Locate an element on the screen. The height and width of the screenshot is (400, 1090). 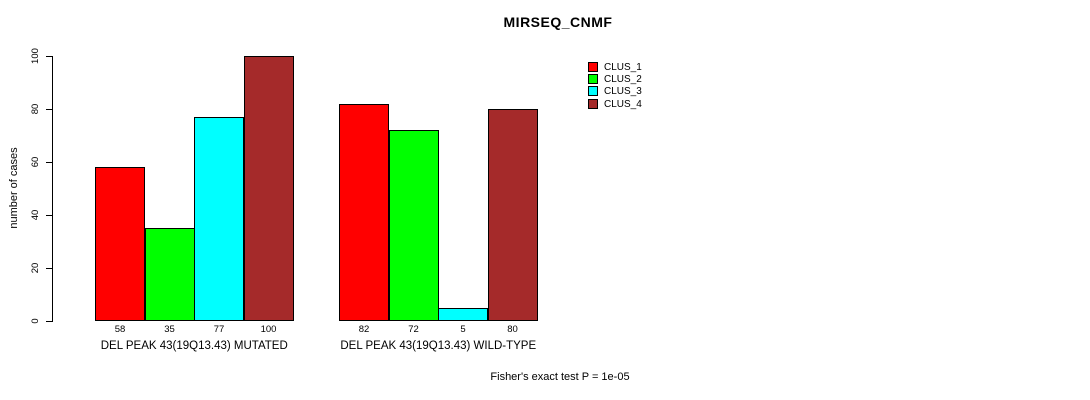
bar-value-label: 82 is located at coordinates (364, 329).